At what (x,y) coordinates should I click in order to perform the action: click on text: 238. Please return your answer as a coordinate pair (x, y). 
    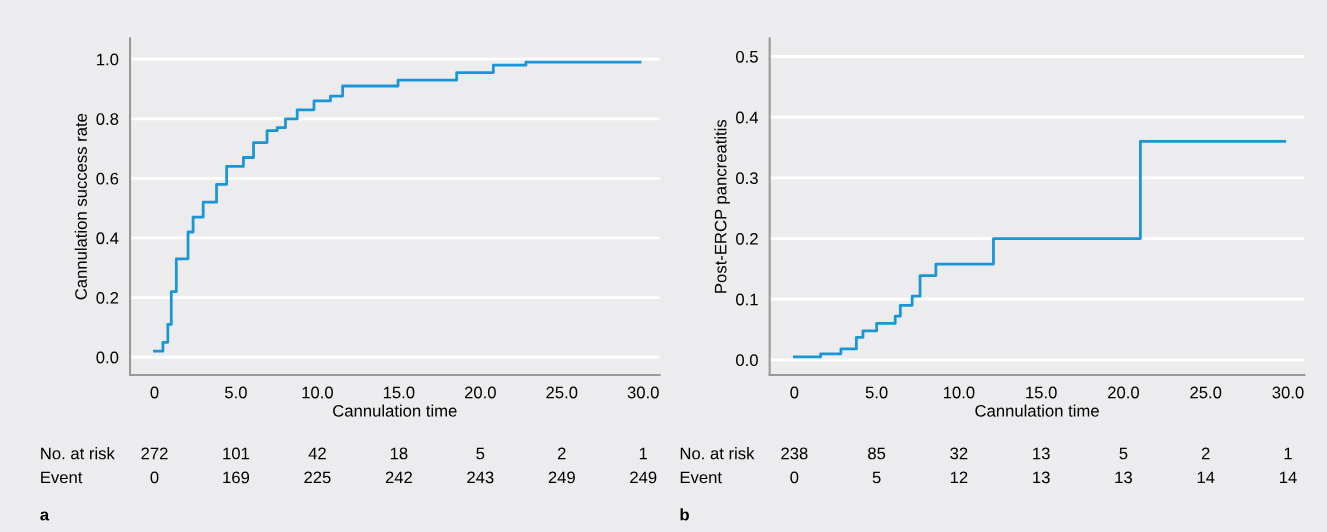
    Looking at the image, I should click on (794, 453).